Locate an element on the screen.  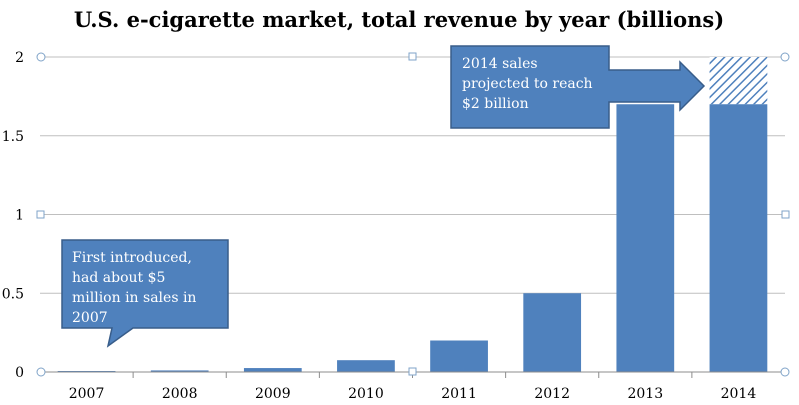
callout-line: had about $5 is located at coordinates (118, 278).